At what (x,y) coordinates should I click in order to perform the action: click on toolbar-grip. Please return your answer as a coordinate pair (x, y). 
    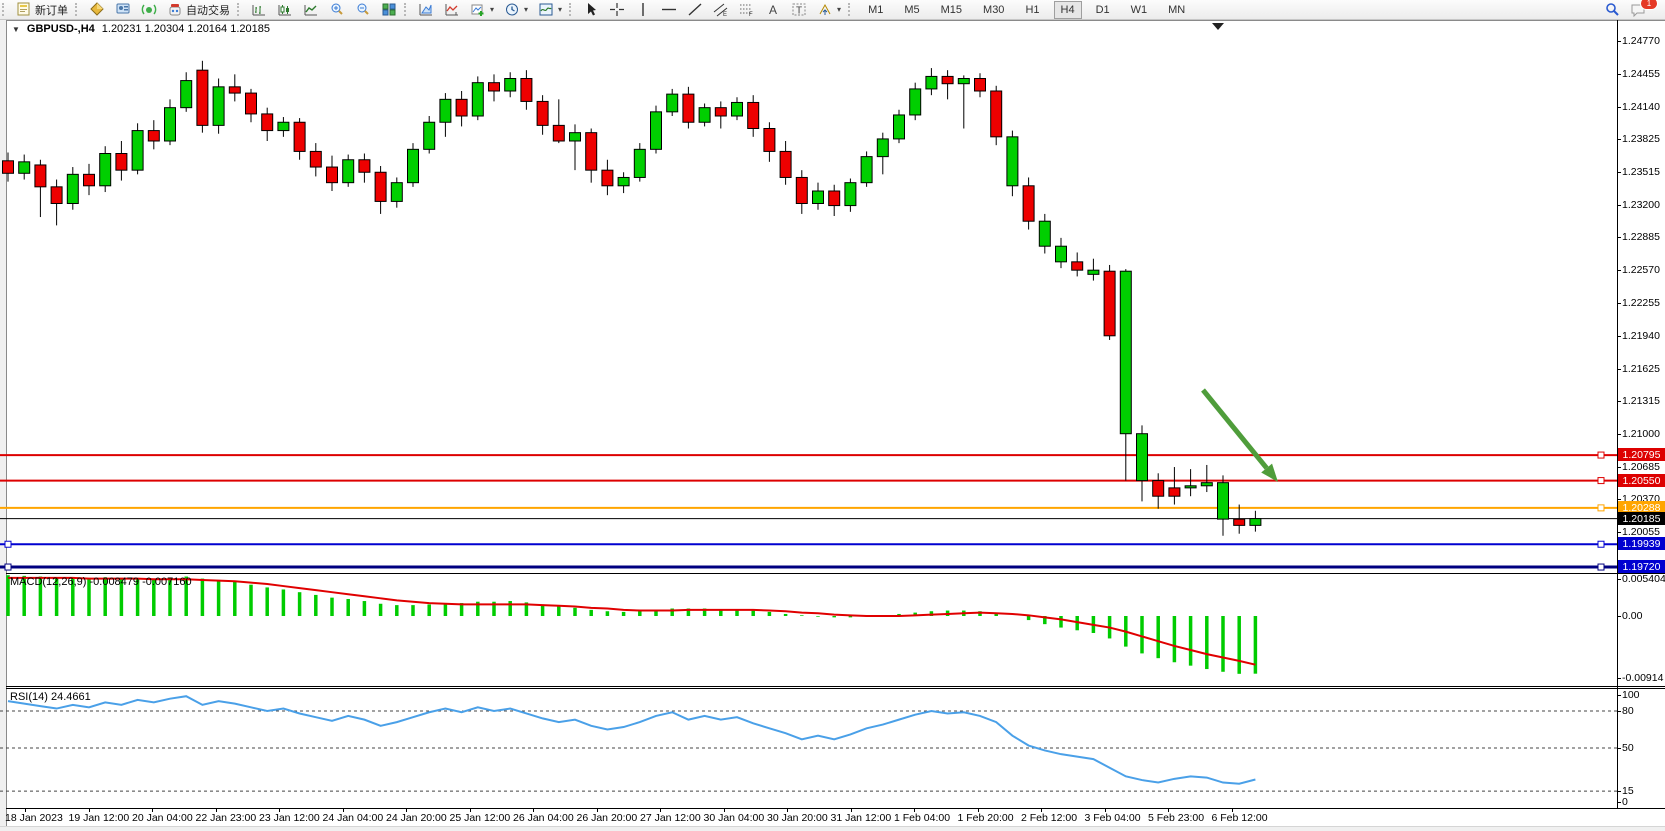
    Looking at the image, I should click on (5, 9).